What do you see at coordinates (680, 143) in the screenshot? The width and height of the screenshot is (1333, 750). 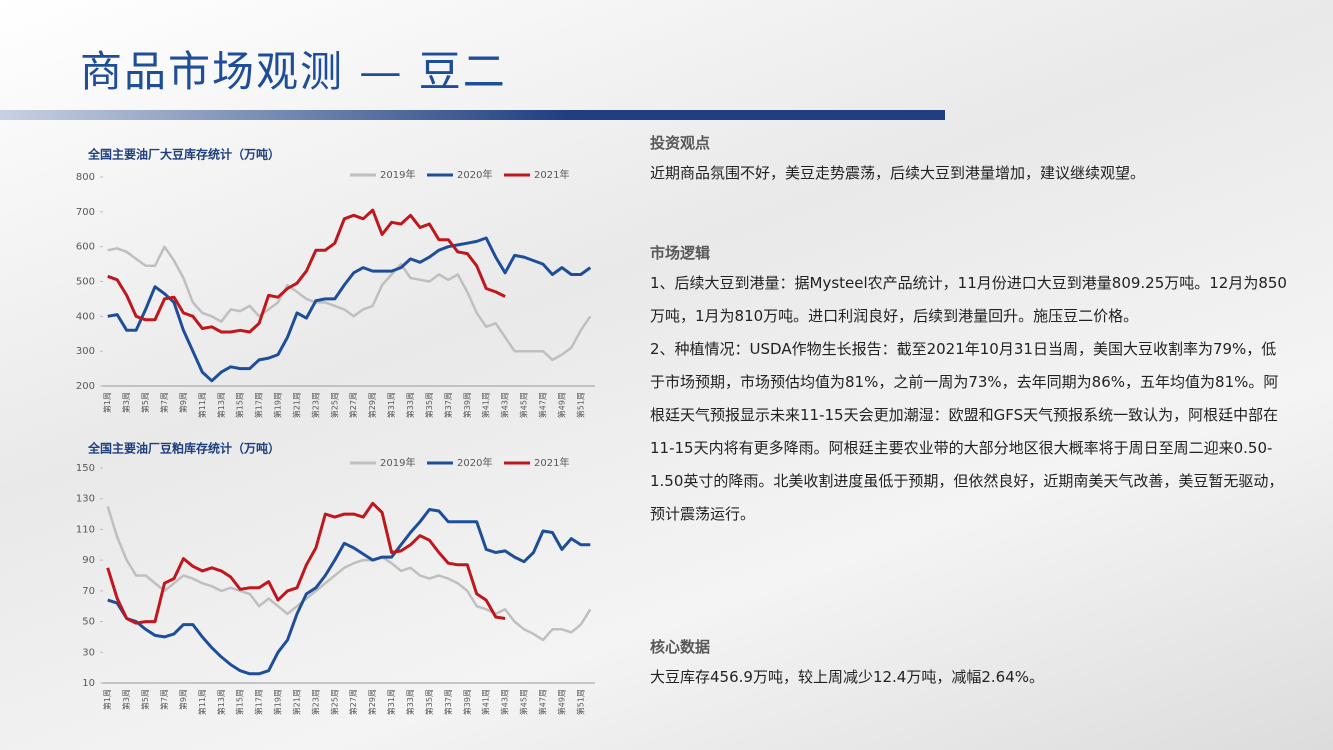 I see `section-heading: 投资观点` at bounding box center [680, 143].